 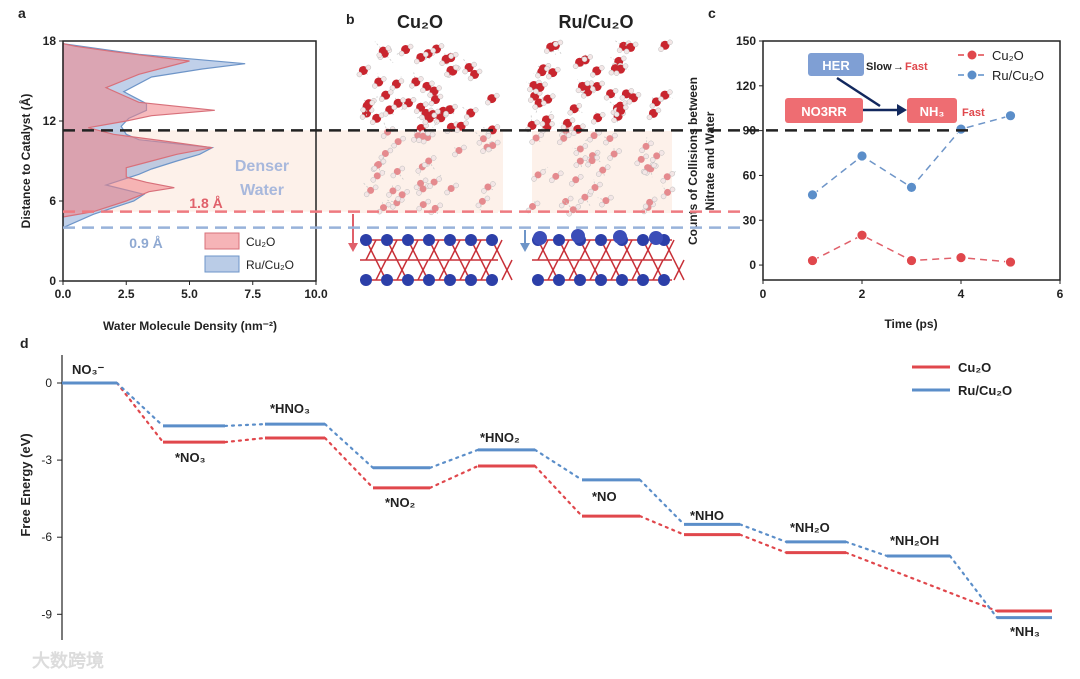 I want to click on watermark: 大数跨境, so click(x=68, y=660).